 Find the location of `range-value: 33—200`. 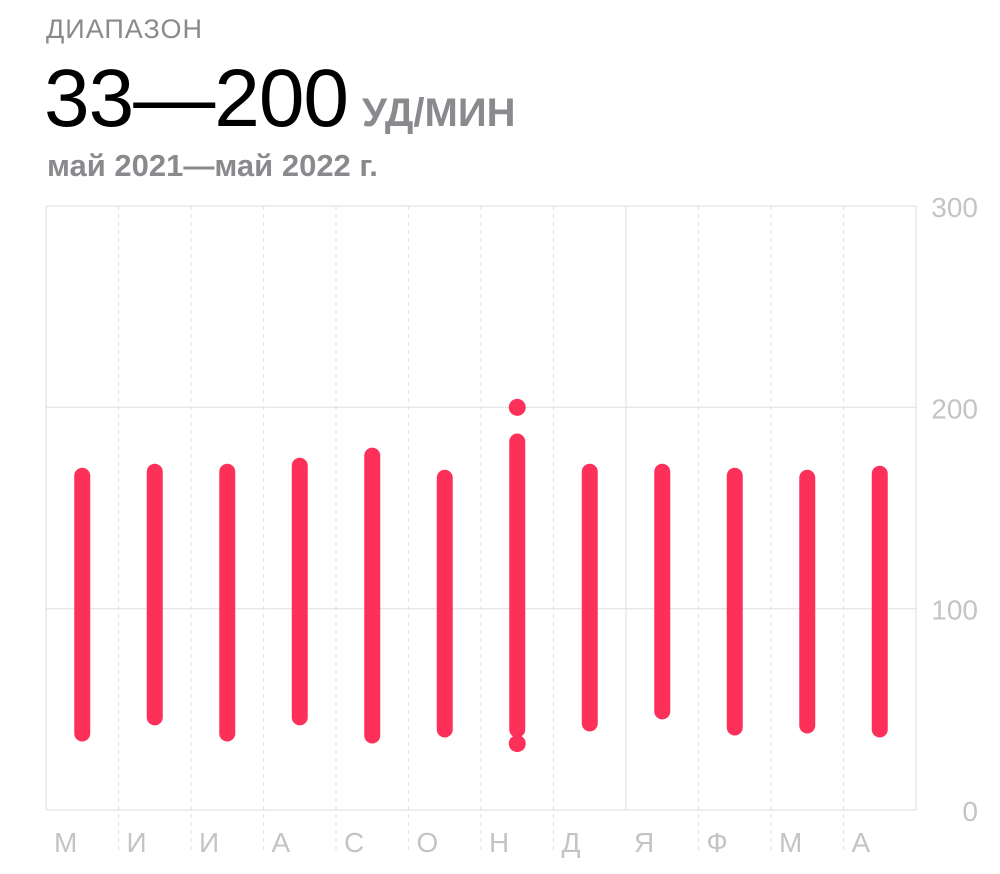

range-value: 33—200 is located at coordinates (196, 98).